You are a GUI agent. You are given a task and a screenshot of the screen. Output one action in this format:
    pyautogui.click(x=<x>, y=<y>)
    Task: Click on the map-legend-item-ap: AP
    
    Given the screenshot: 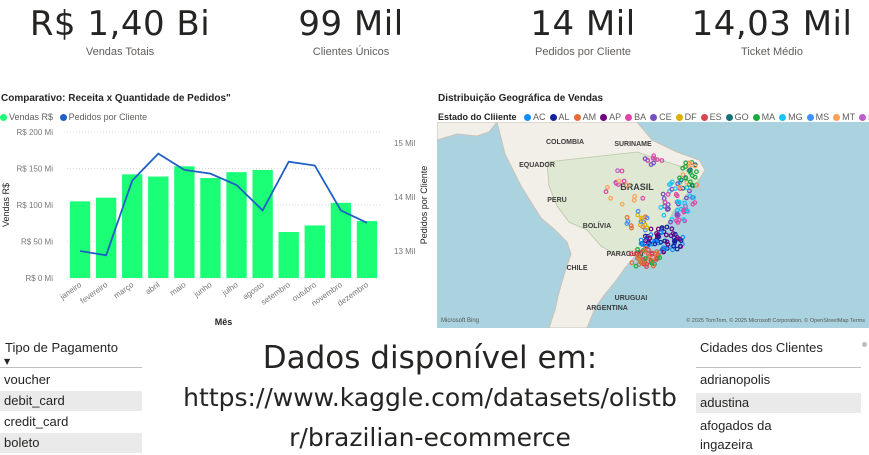 What is the action you would take?
    pyautogui.click(x=609, y=117)
    